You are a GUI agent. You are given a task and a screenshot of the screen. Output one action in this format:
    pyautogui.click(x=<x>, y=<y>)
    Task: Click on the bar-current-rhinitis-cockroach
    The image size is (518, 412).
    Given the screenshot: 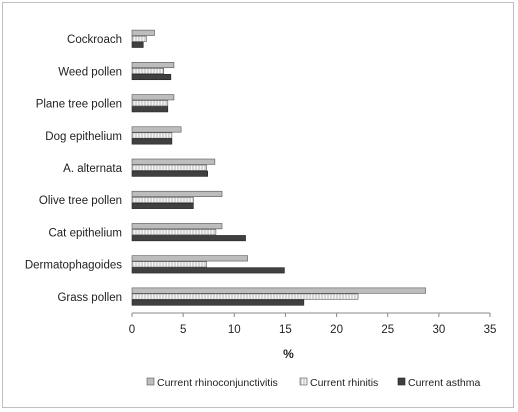 What is the action you would take?
    pyautogui.click(x=139, y=38)
    